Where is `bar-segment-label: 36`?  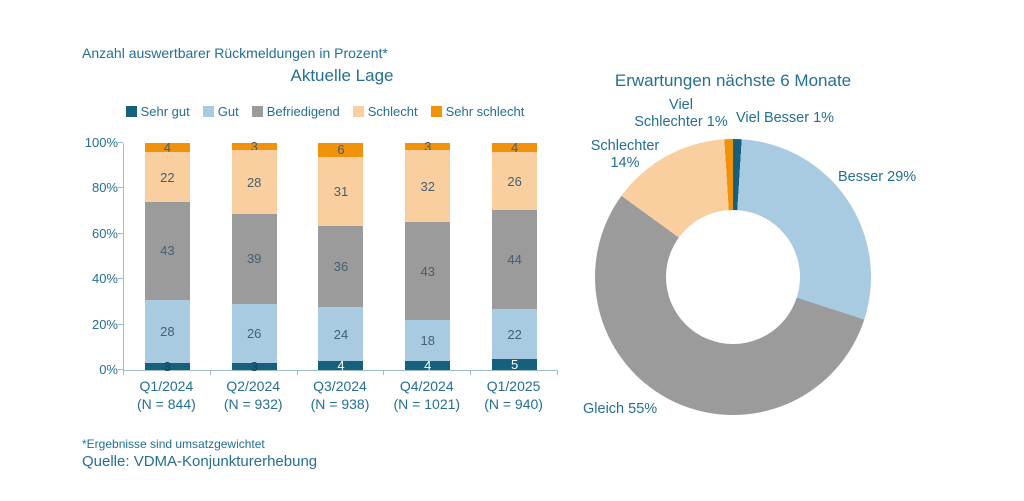 bar-segment-label: 36 is located at coordinates (341, 267).